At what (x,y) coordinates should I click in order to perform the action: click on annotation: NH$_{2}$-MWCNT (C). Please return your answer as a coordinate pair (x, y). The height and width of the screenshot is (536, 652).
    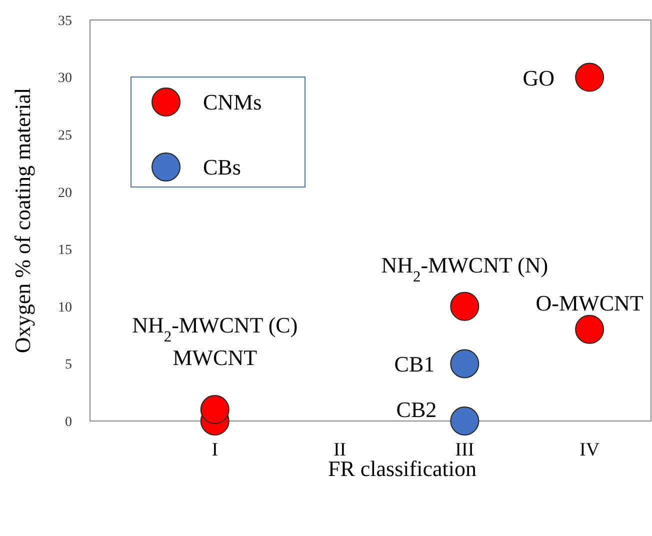
    Looking at the image, I should click on (215, 329).